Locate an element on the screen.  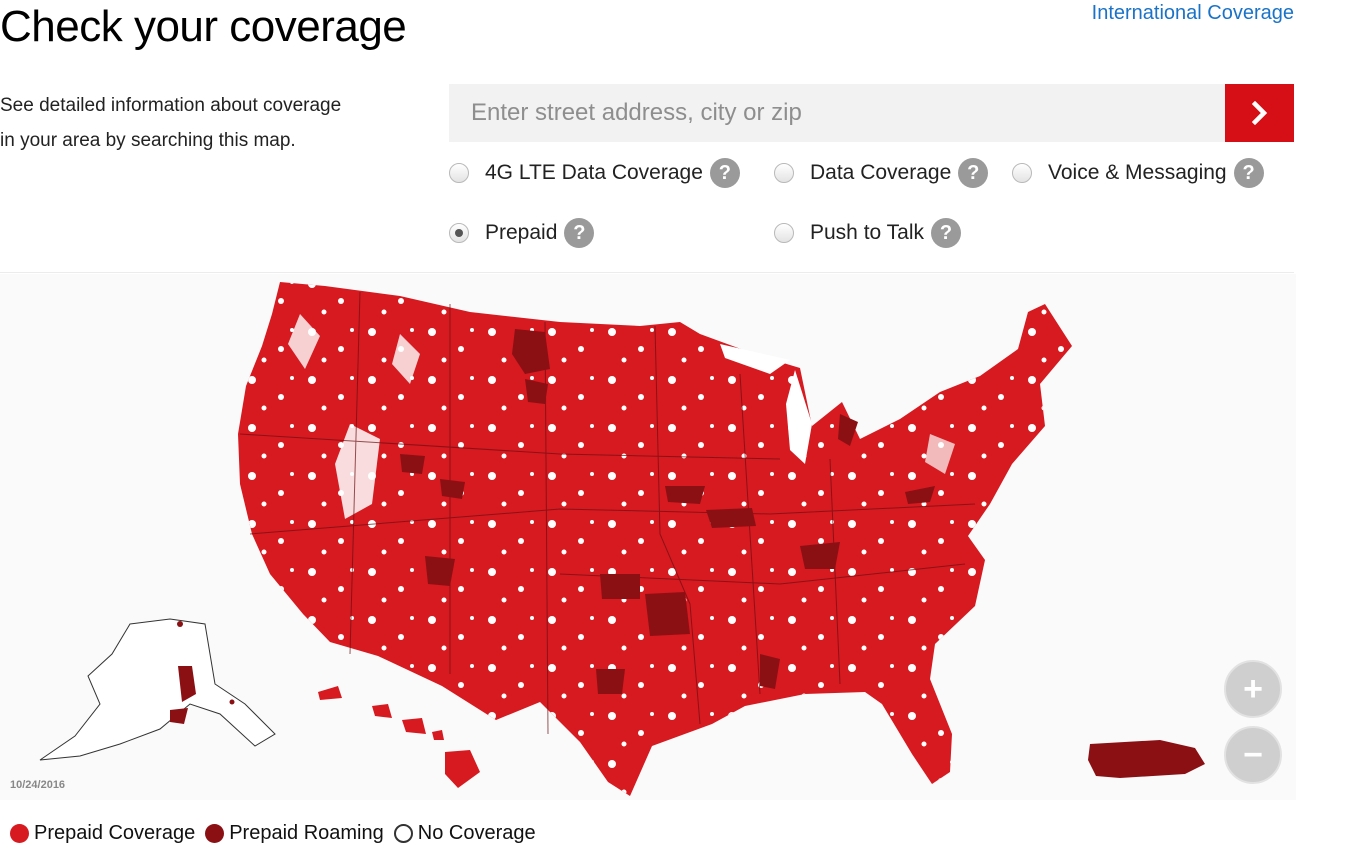
radio-4g-lte is located at coordinates (459, 173).